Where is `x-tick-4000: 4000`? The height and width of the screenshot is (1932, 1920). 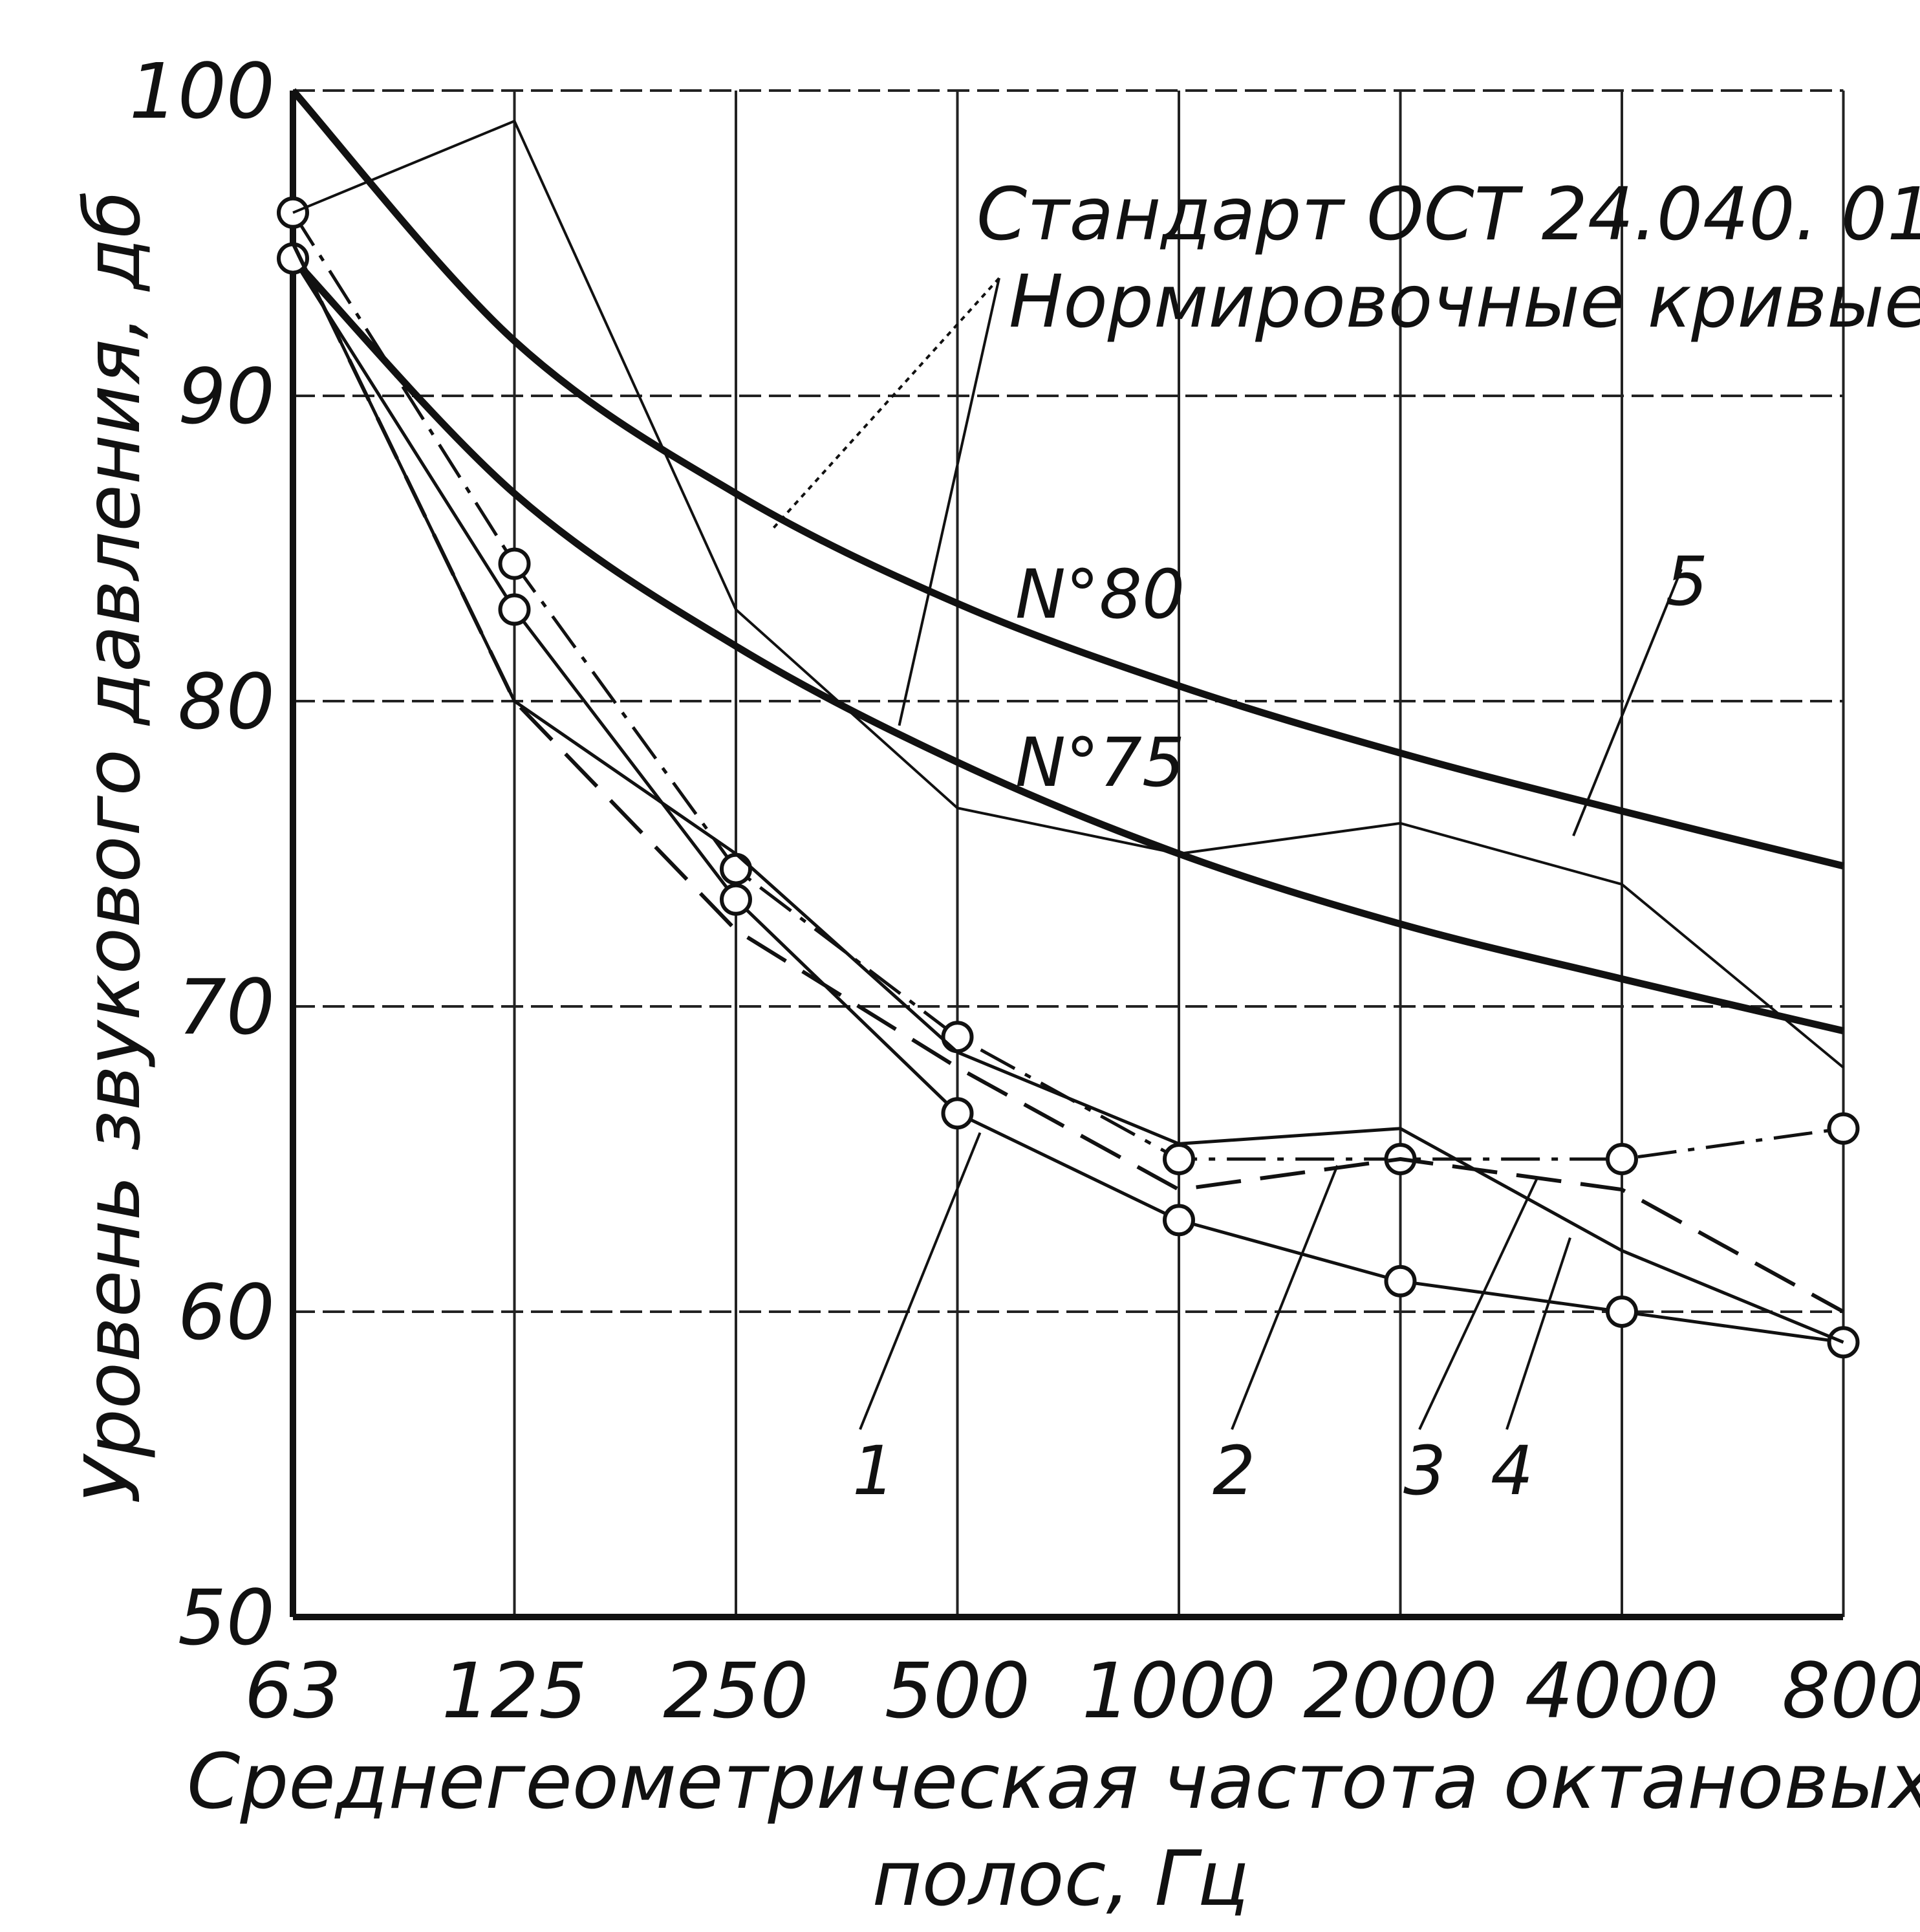
x-tick-4000: 4000 is located at coordinates (1622, 1690).